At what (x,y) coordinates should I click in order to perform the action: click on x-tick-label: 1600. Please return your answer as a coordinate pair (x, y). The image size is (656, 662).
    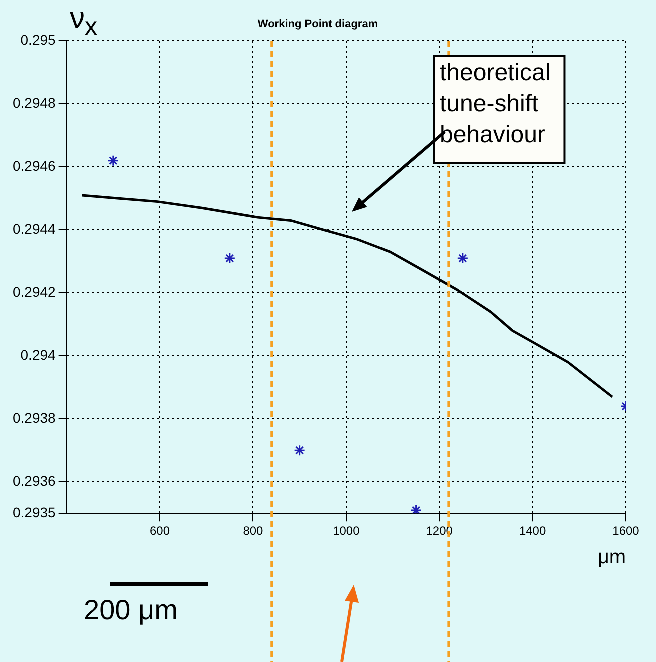
    Looking at the image, I should click on (626, 531).